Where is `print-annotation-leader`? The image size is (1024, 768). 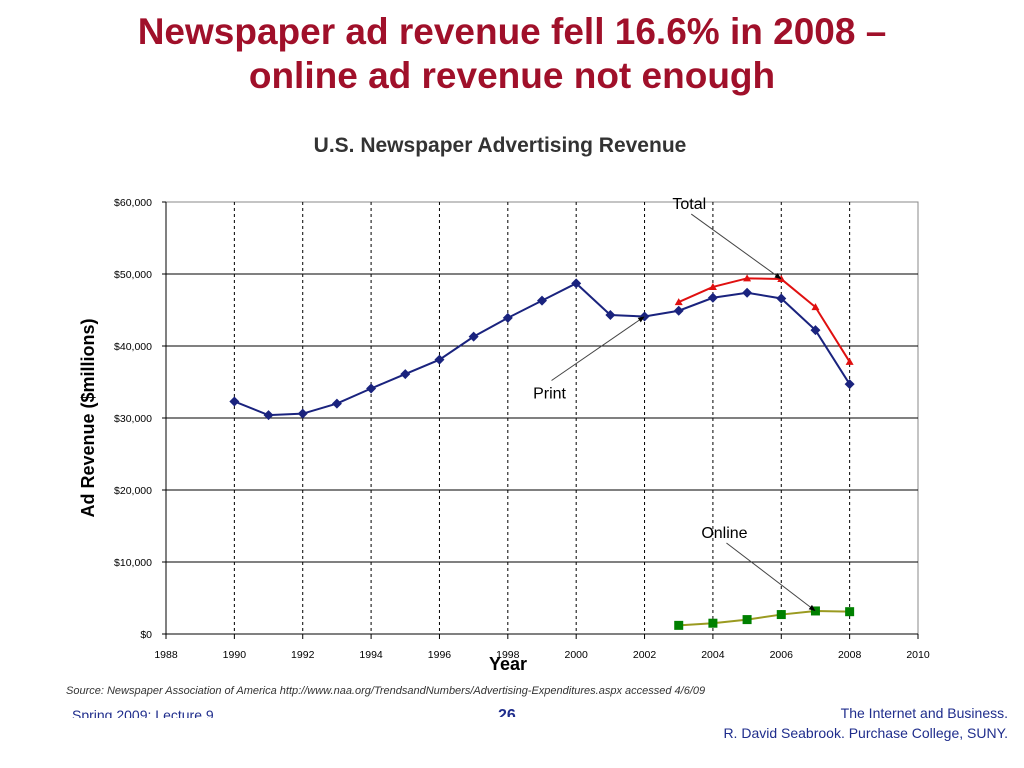
print-annotation-leader is located at coordinates (598, 348).